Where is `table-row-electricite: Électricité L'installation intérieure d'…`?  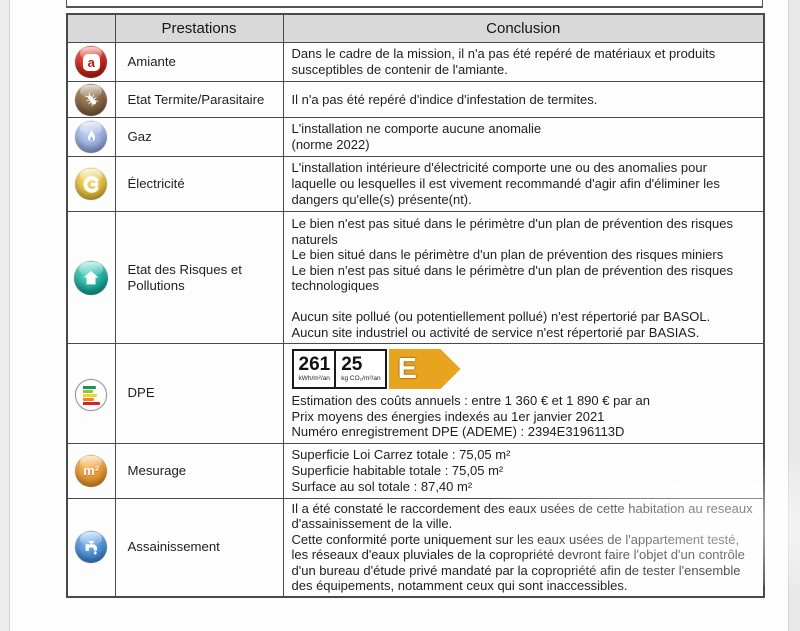
table-row-electricite: Électricité L'installation intérieure d'… is located at coordinates (415, 184).